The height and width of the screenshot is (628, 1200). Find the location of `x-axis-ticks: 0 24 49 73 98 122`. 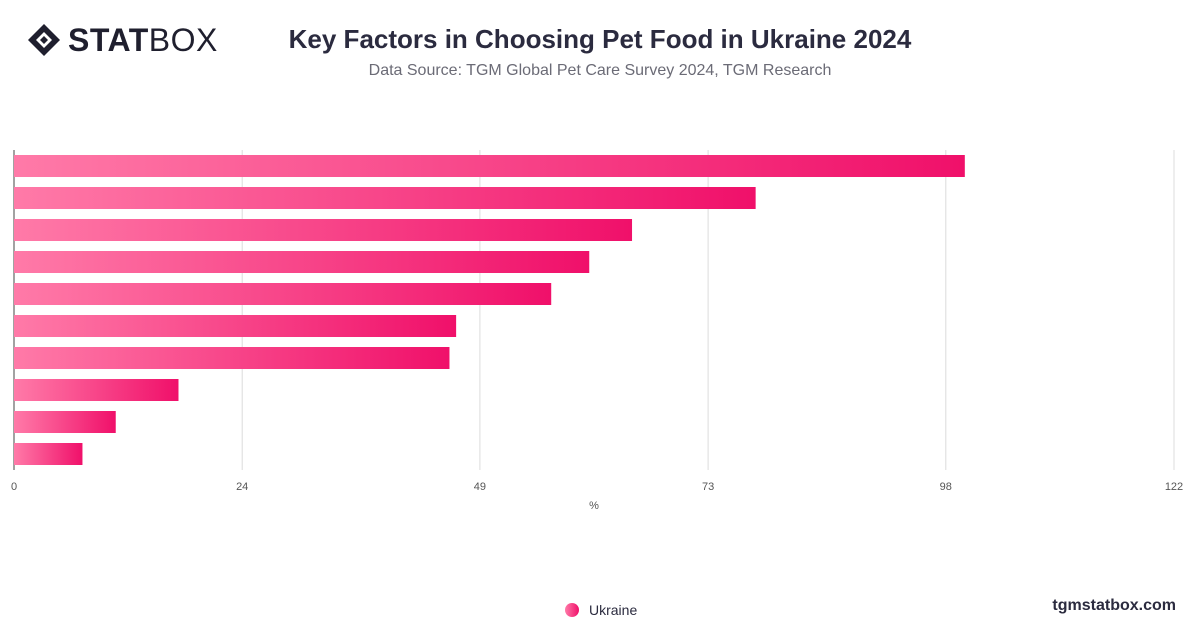

x-axis-ticks: 0 24 49 73 98 122 is located at coordinates (597, 487).